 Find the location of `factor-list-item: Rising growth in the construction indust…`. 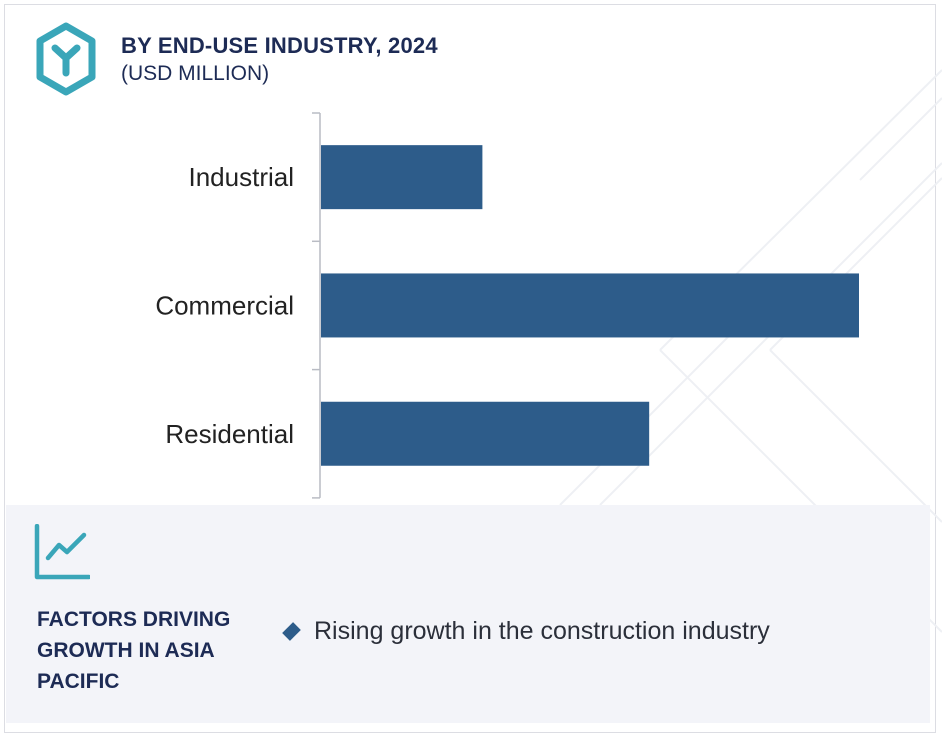

factor-list-item: Rising growth in the construction indust… is located at coordinates (526, 631).